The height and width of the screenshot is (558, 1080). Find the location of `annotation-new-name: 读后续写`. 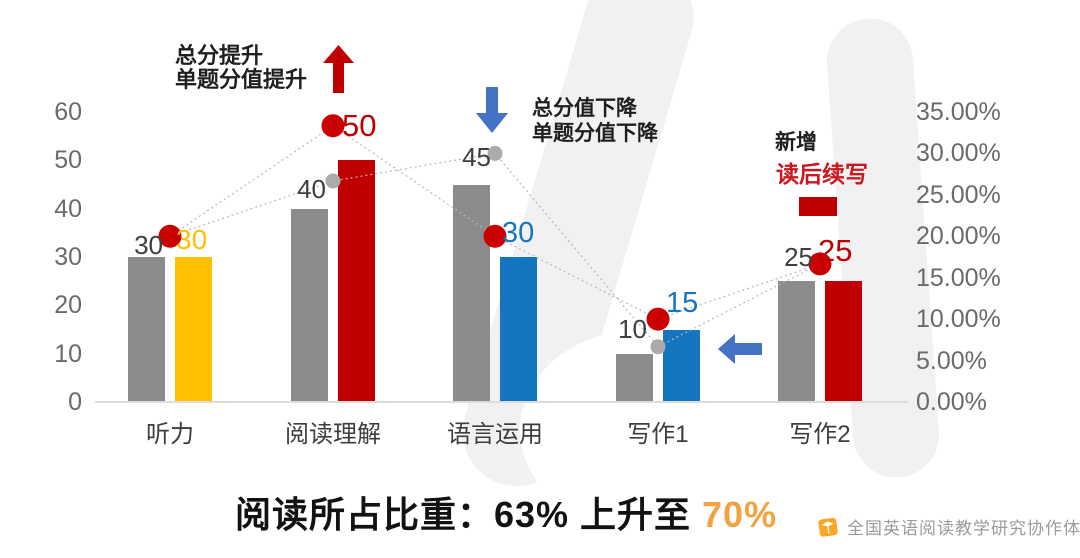

annotation-new-name: 读后续写 is located at coordinates (822, 174).